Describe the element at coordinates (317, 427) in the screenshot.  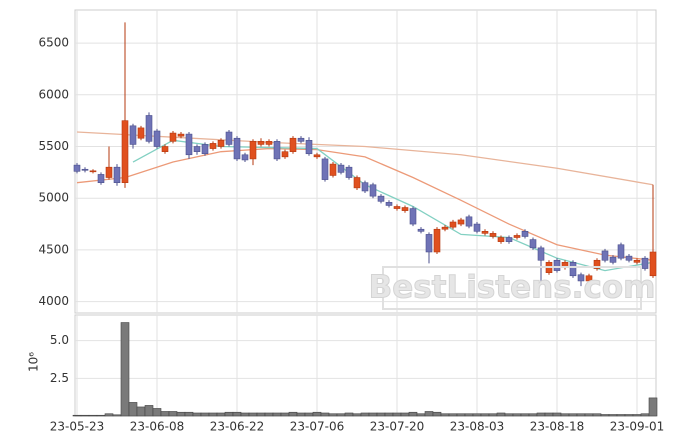
I see `x-tick-label: 23-07-06` at that location.